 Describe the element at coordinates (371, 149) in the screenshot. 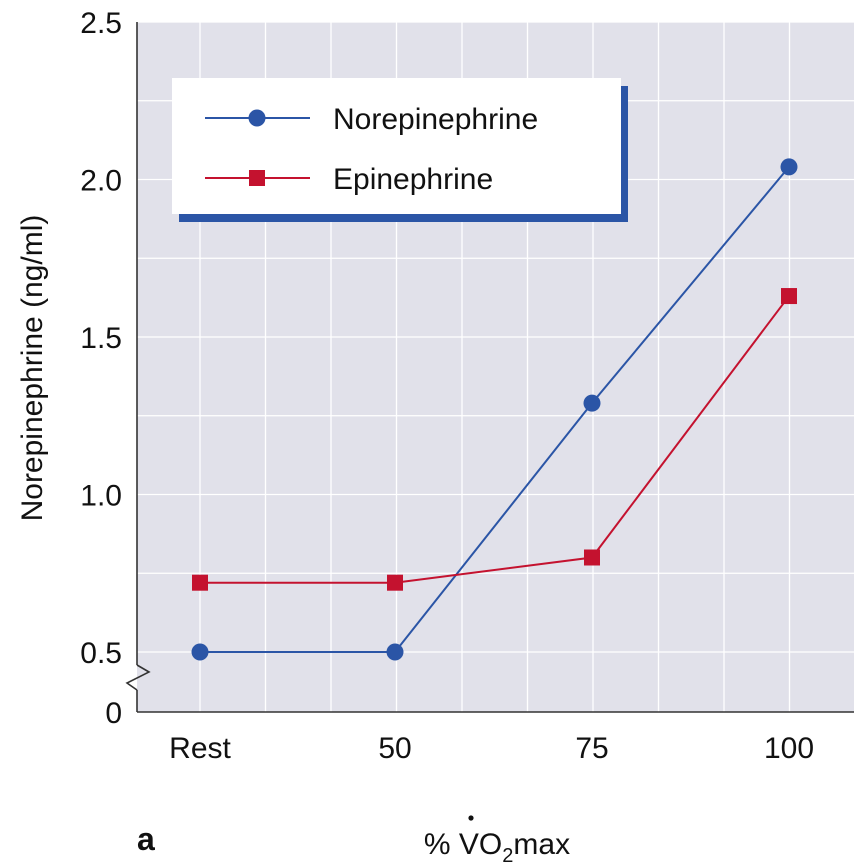

I see `legend-items: Norepinephrine Epinephrine` at that location.